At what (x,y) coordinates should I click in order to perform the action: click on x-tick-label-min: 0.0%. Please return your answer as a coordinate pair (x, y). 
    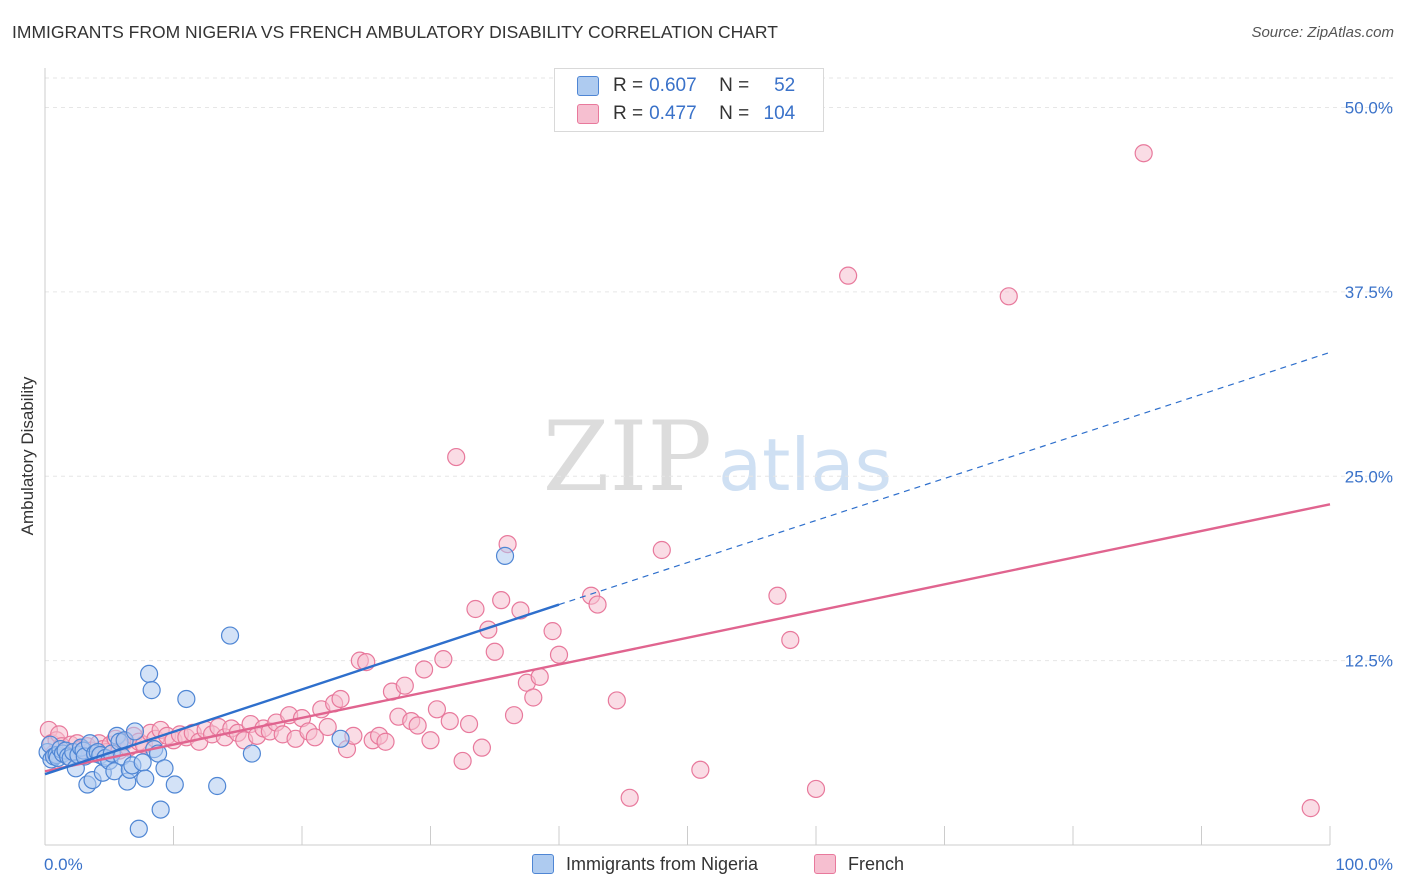
    Looking at the image, I should click on (63, 864).